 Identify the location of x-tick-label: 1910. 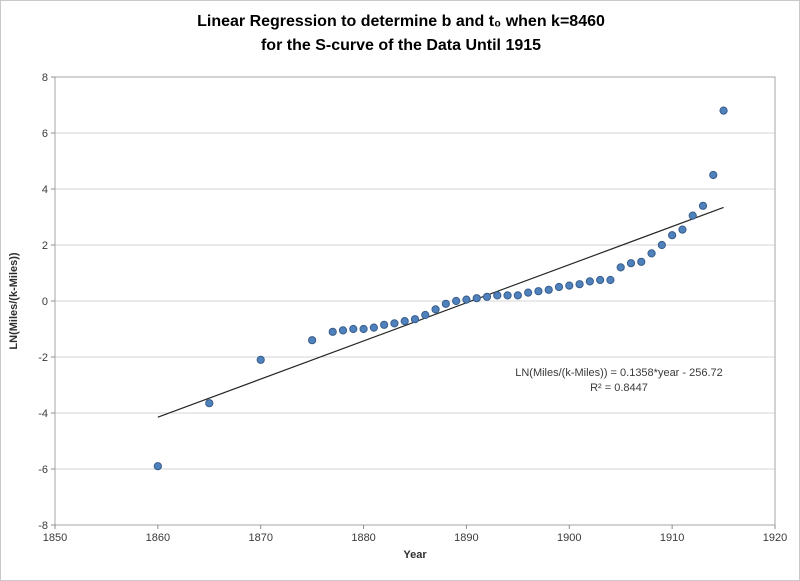
(672, 538).